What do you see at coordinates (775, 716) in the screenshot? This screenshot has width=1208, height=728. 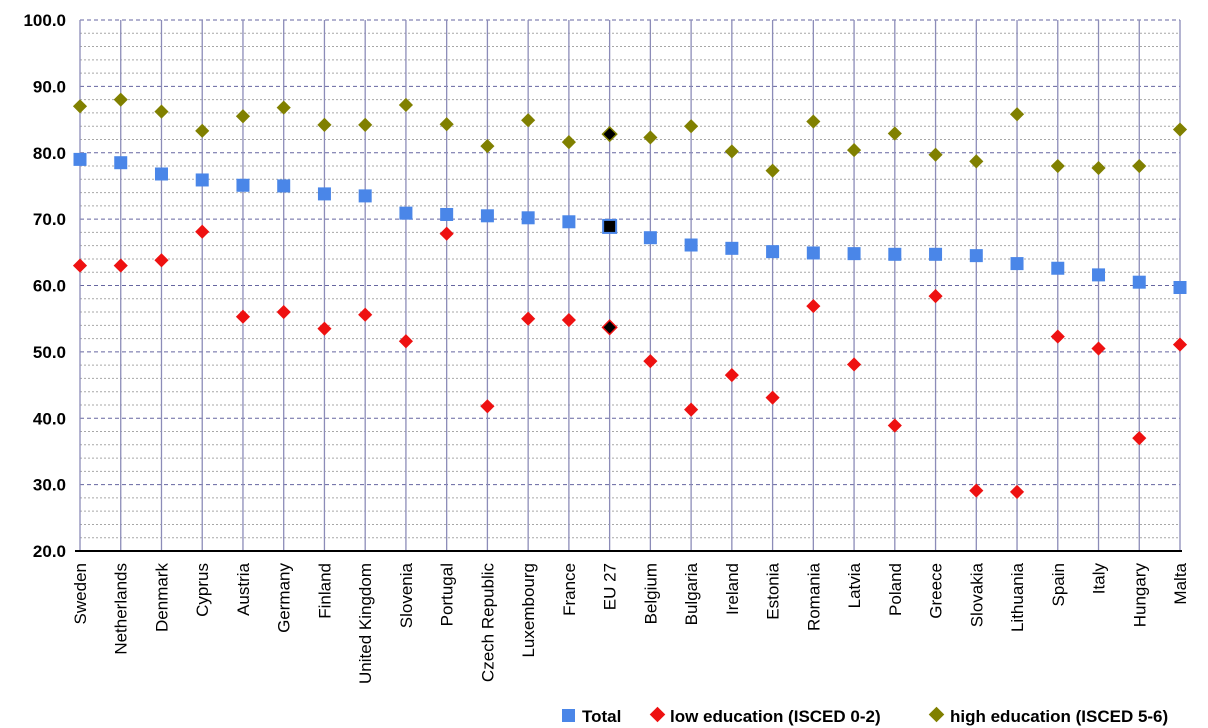 I see `legend-label-low-education: low education (ISCED 0-2)` at bounding box center [775, 716].